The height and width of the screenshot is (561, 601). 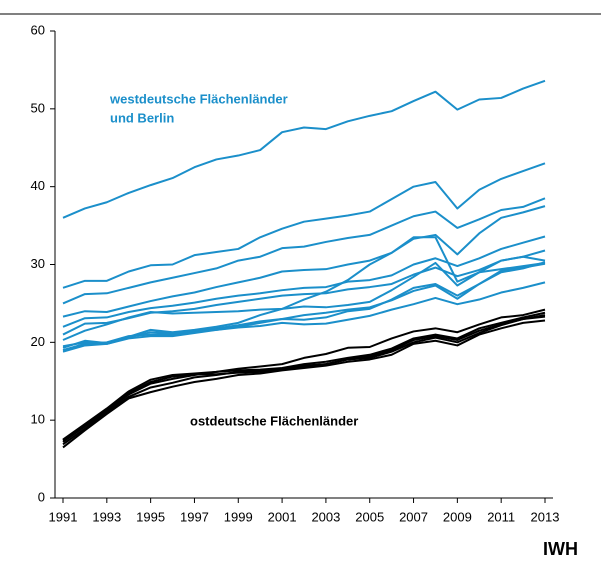 I want to click on x-tick-label: 2007, so click(x=413, y=516).